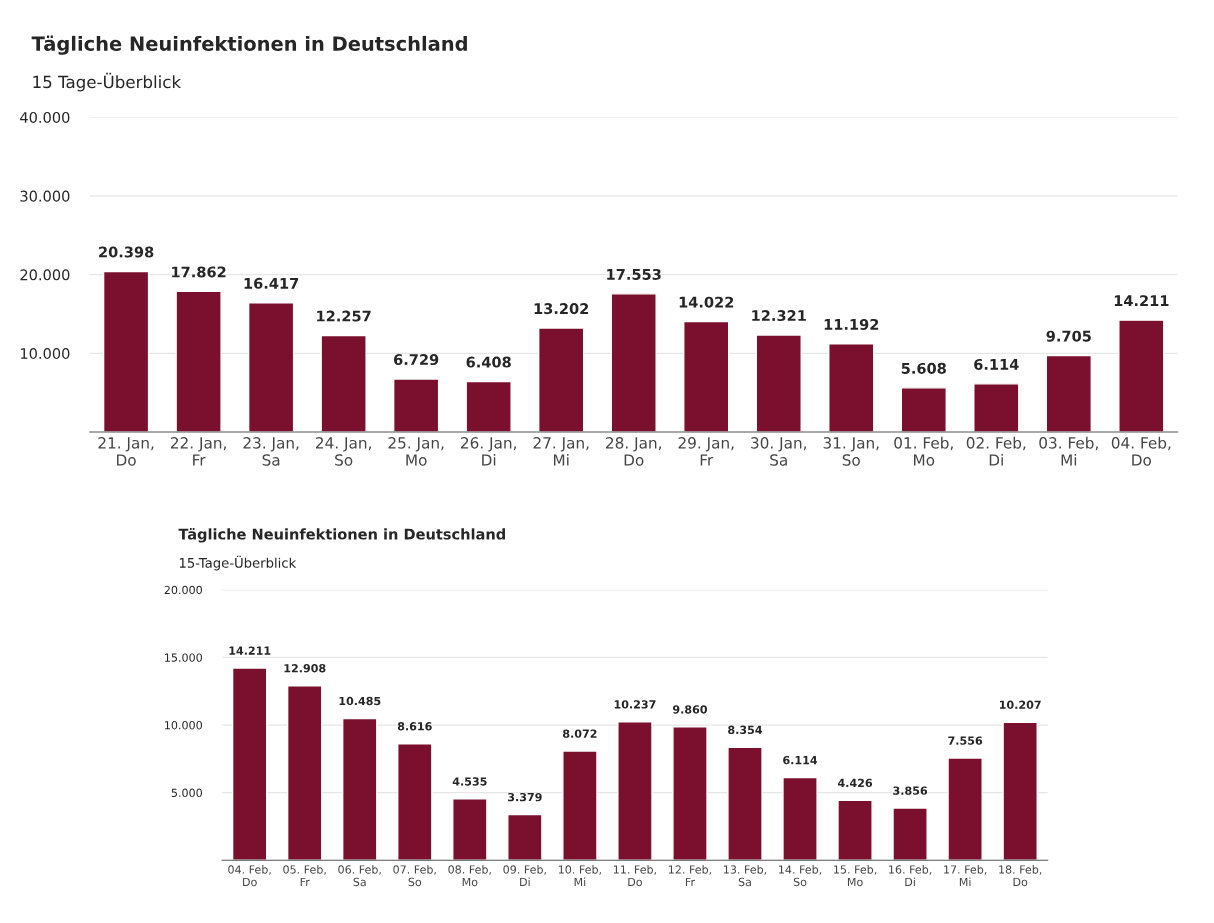  What do you see at coordinates (1020, 876) in the screenshot?
I see `x-tick-label: 18. Feb, Do` at bounding box center [1020, 876].